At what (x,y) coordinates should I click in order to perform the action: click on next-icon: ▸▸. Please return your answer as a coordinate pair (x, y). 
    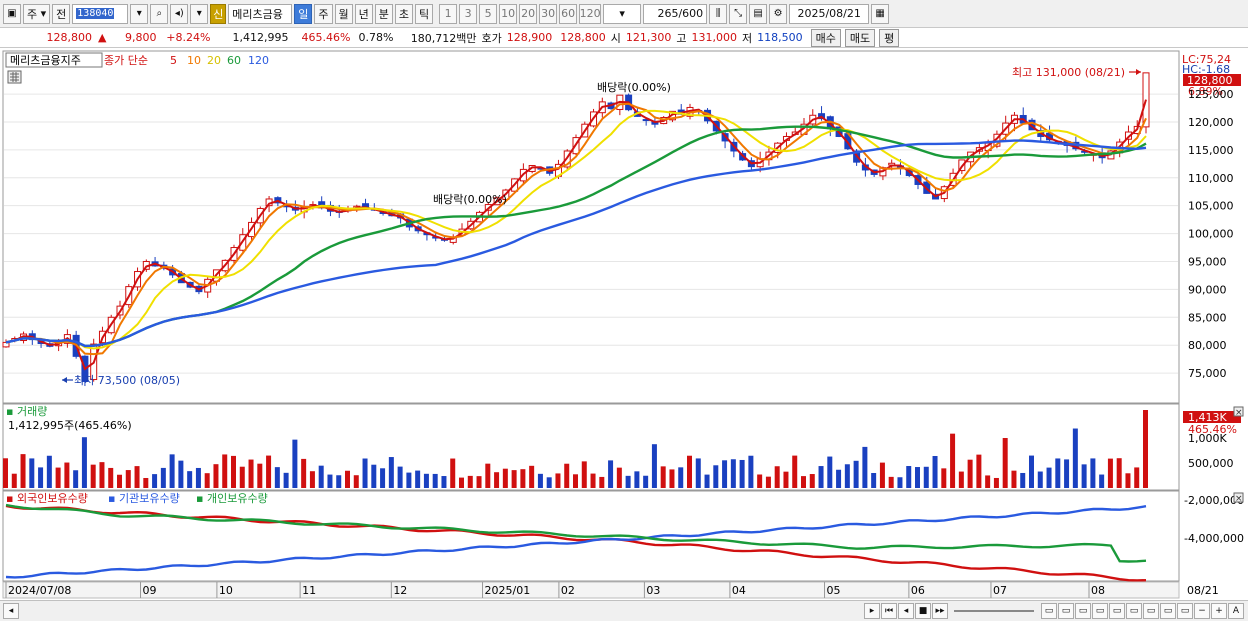
    Looking at the image, I should click on (940, 611).